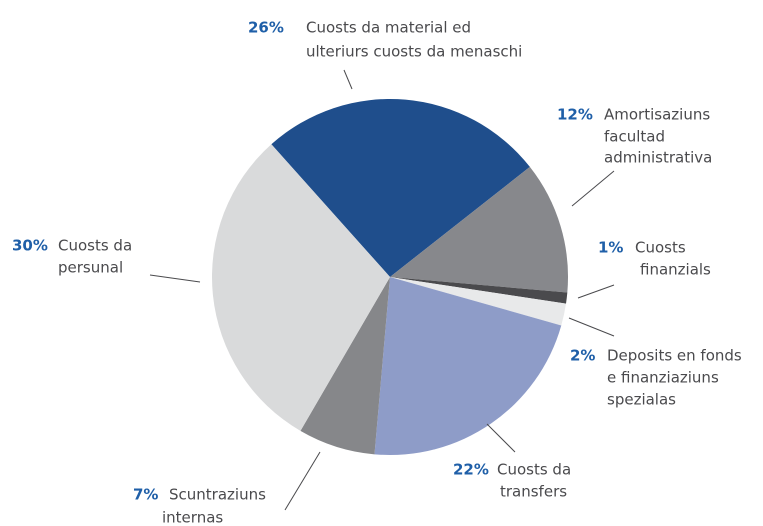  What do you see at coordinates (657, 115) in the screenshot?
I see `category-label: Amortisaziuns` at bounding box center [657, 115].